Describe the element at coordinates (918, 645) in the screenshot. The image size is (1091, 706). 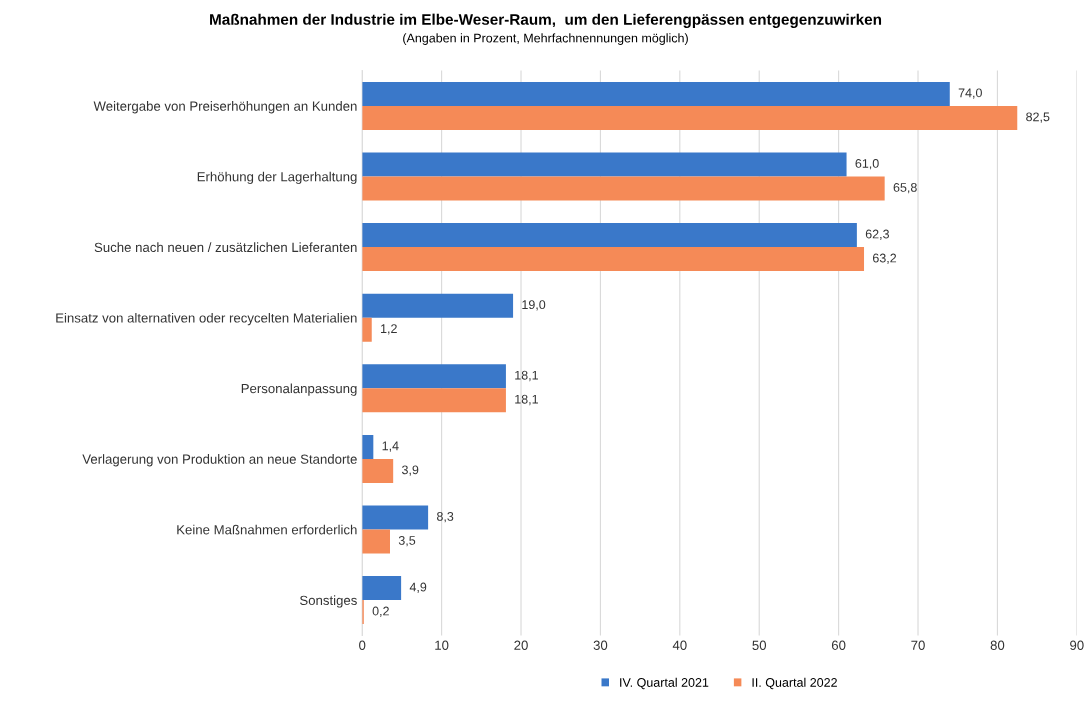
I see `x-tick-label: 70` at that location.